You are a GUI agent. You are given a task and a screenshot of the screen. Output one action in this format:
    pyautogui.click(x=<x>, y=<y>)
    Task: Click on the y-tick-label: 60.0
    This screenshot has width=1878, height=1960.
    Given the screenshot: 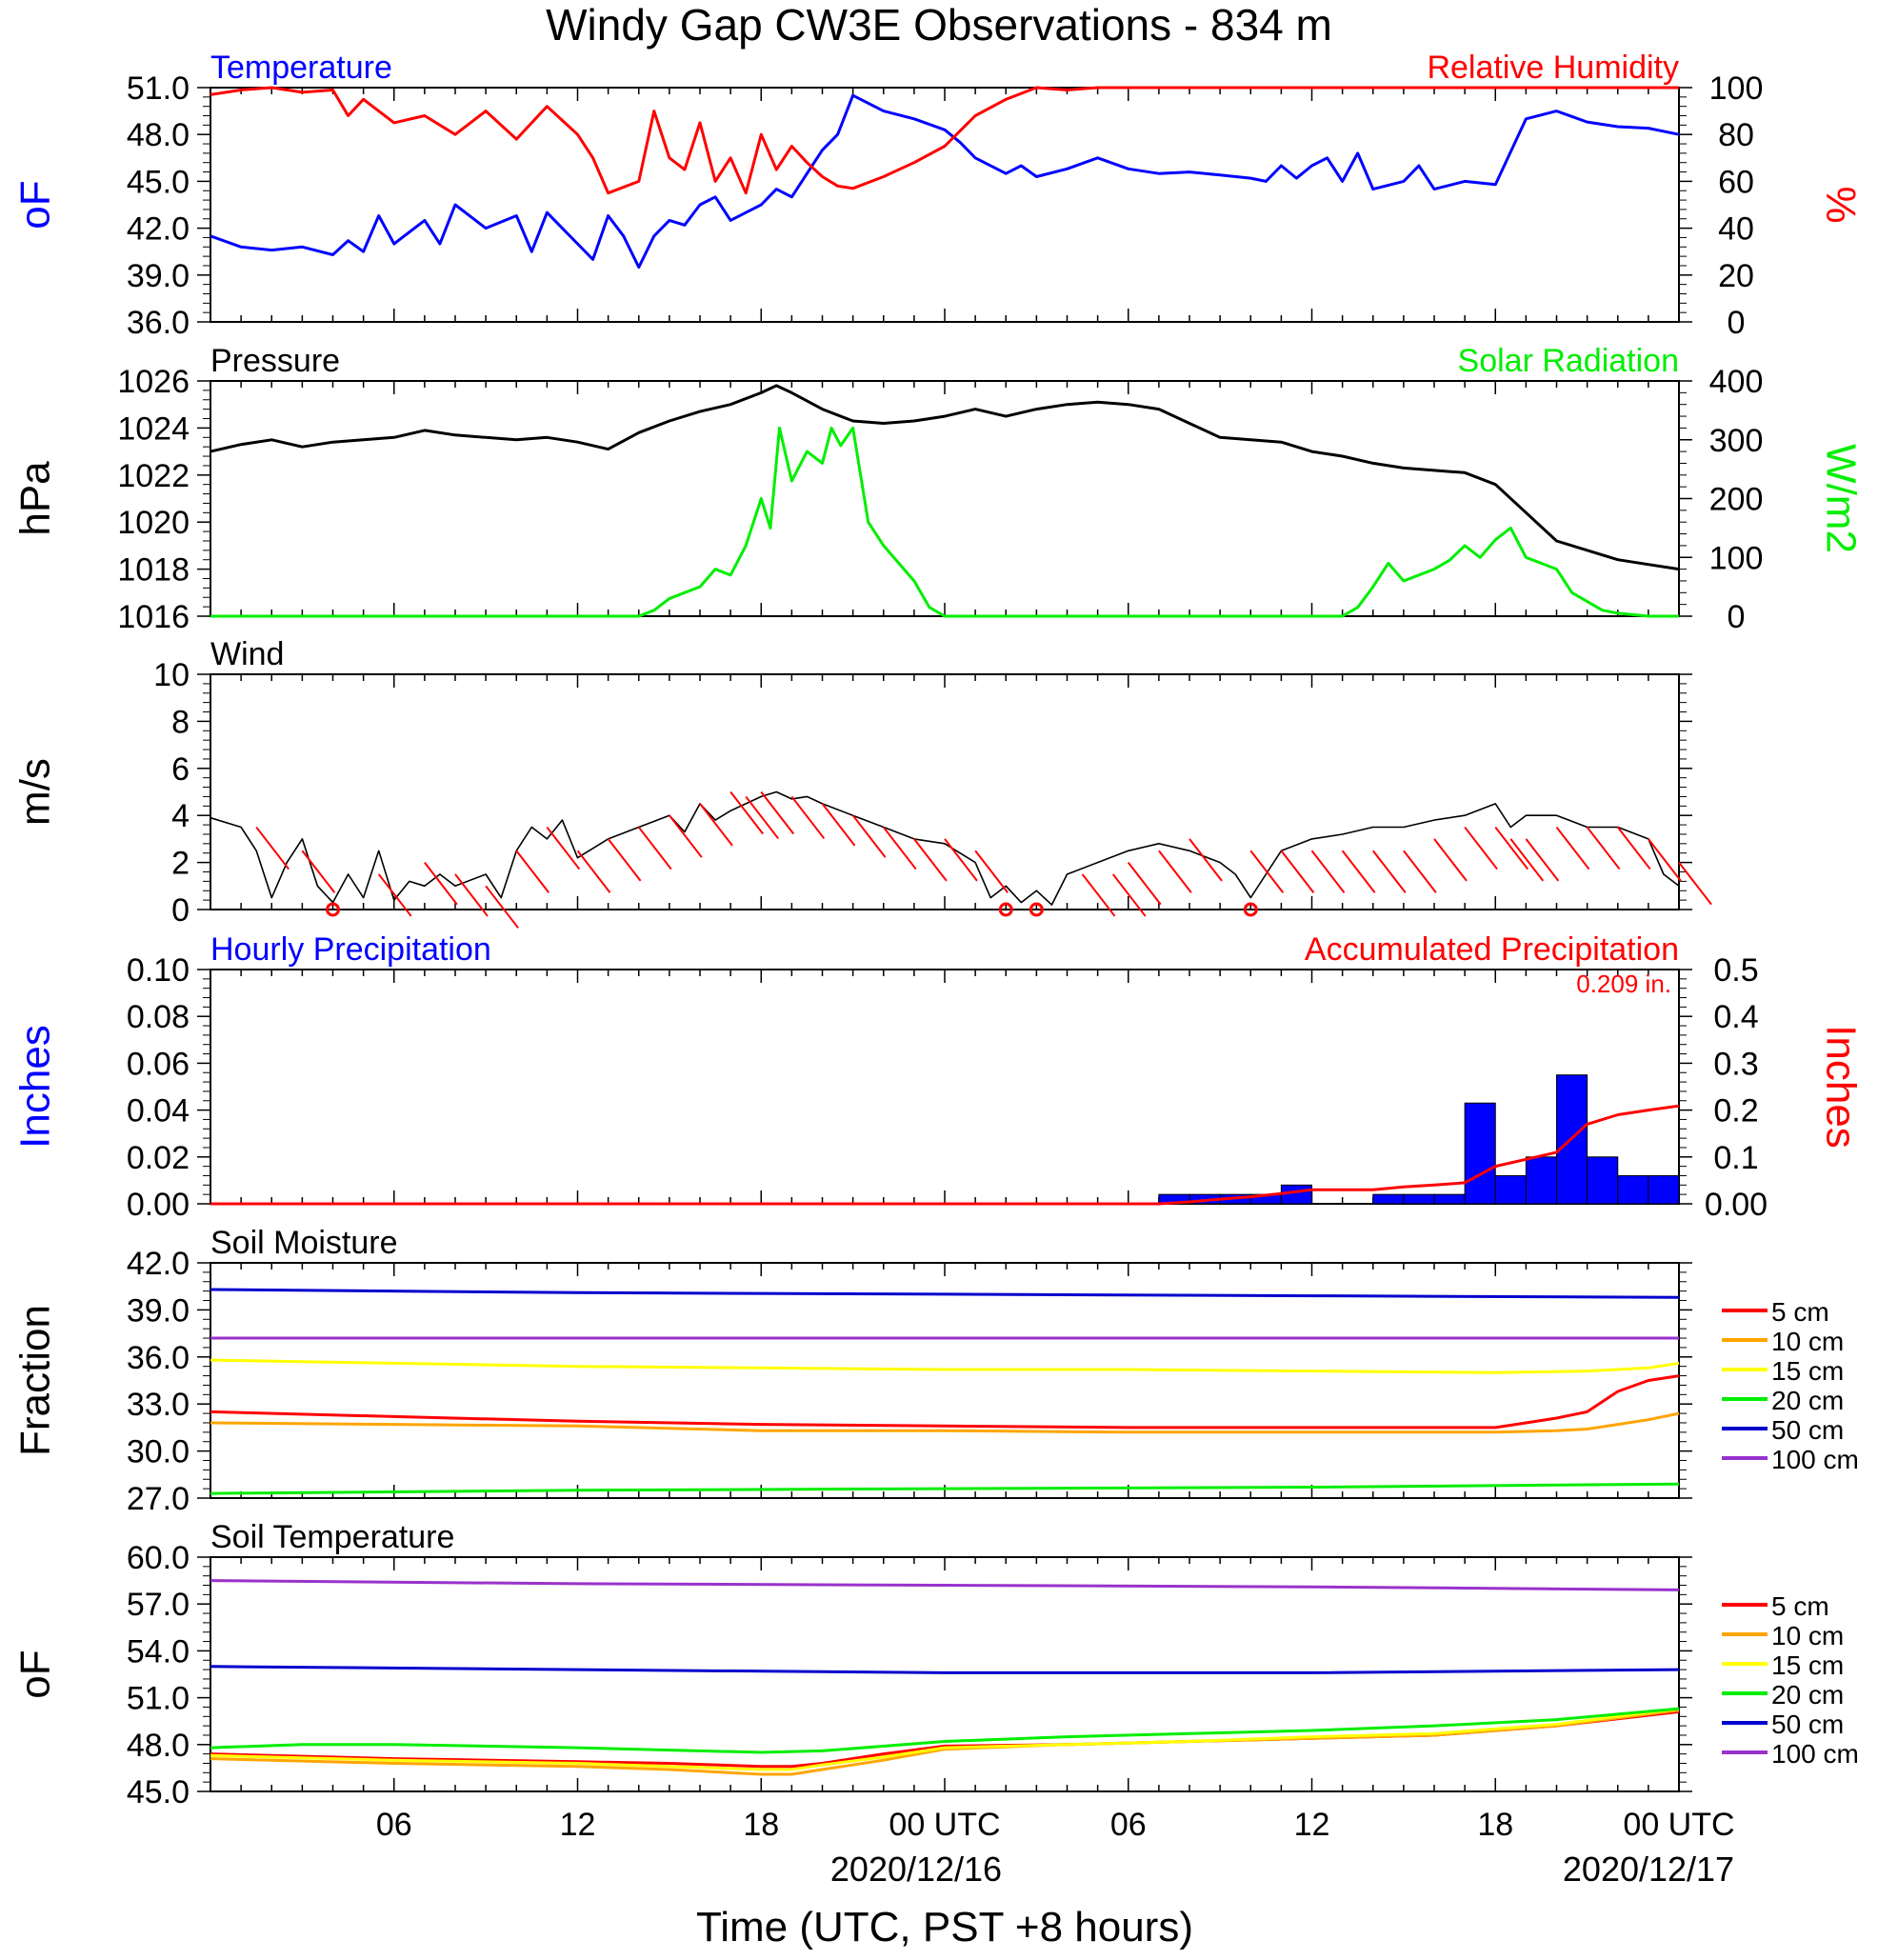 What is the action you would take?
    pyautogui.click(x=158, y=1558)
    